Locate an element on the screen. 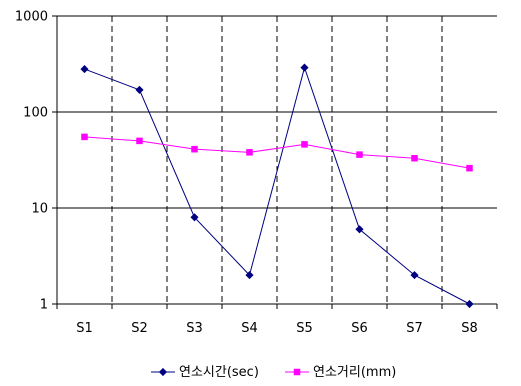  series-line is located at coordinates (277, 152).